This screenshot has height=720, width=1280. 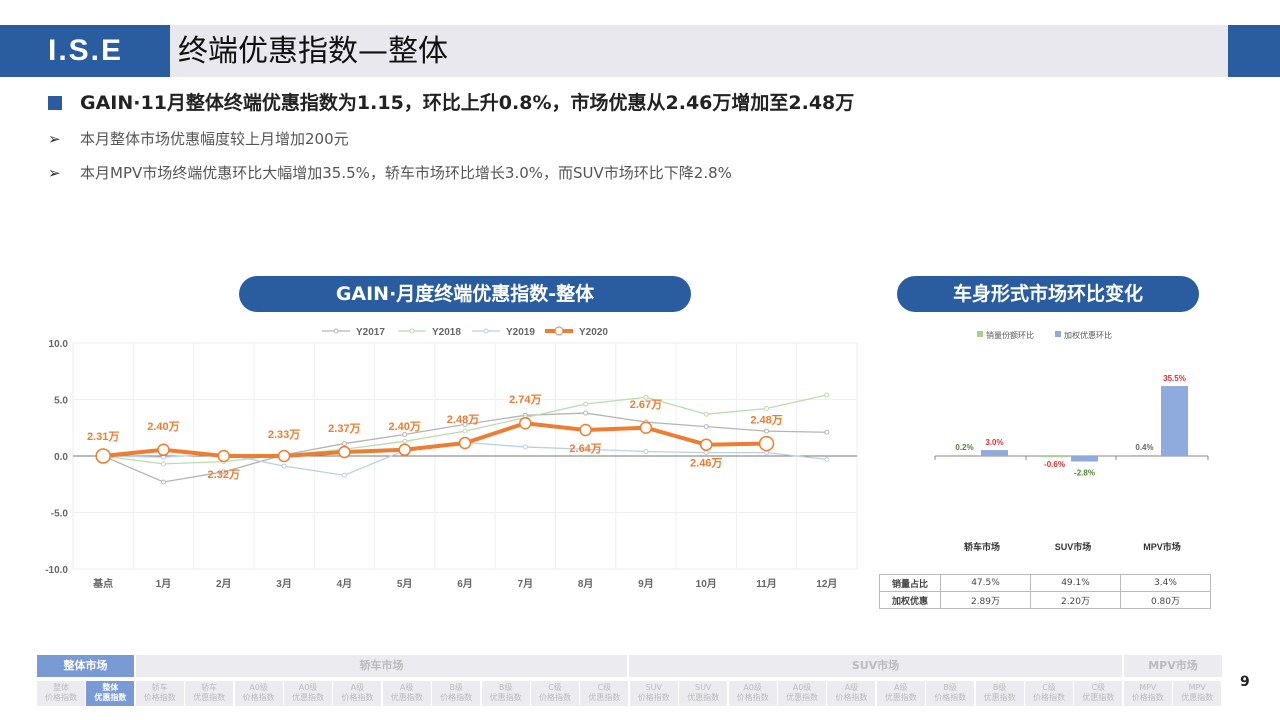 I want to click on y-tick-label: 0.0, so click(x=61, y=457).